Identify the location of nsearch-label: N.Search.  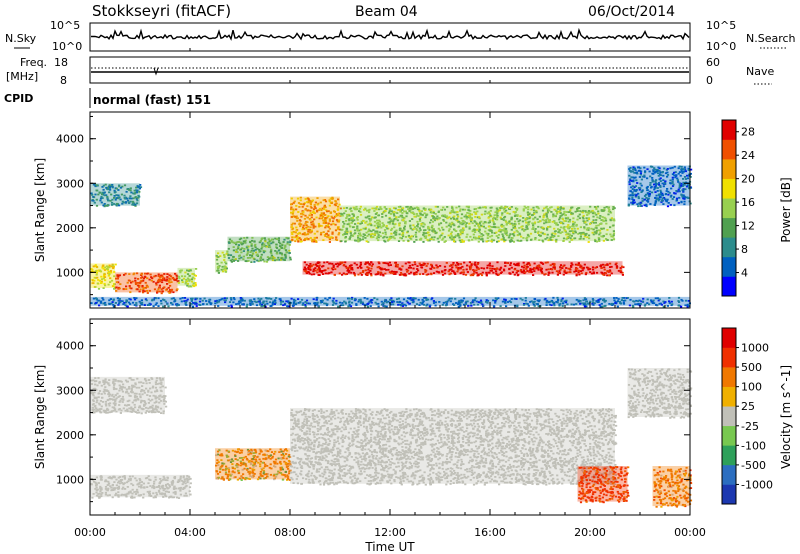
(771, 38).